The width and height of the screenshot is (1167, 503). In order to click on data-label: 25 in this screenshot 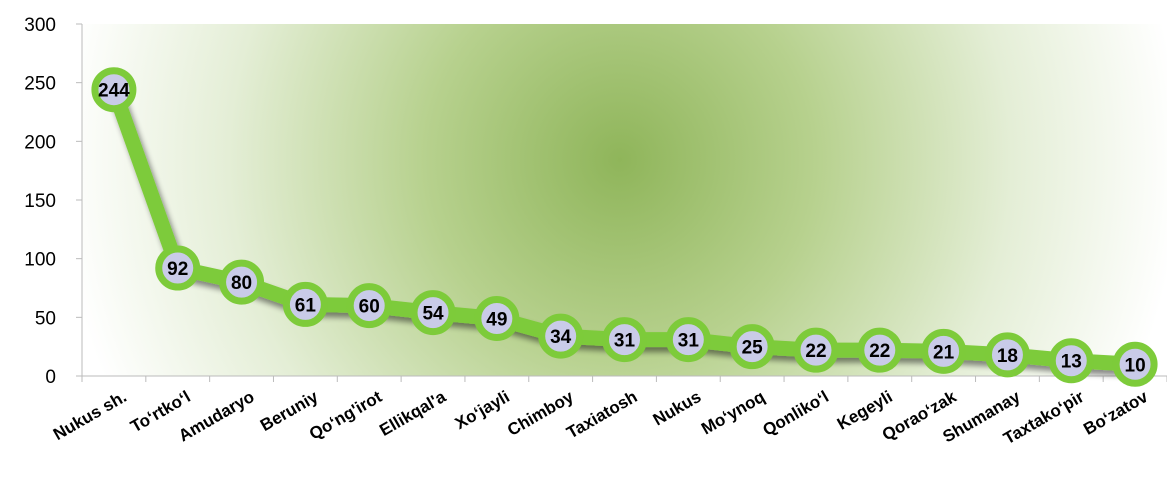, I will do `click(753, 348)`.